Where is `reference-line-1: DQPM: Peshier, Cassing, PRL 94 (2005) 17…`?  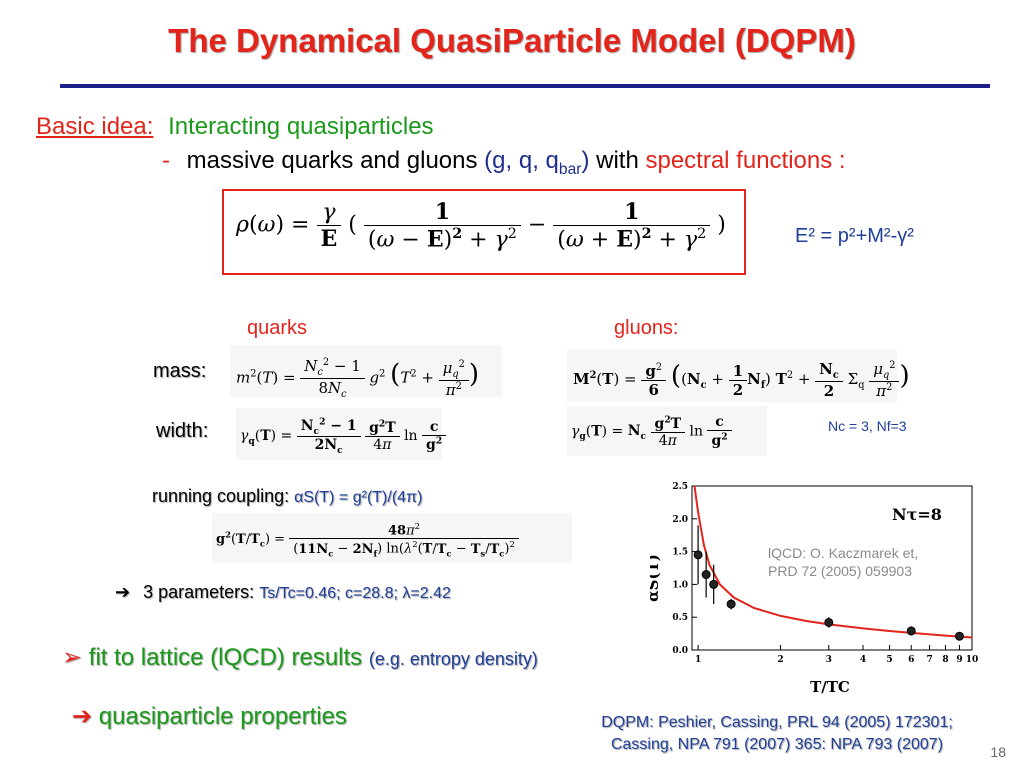
reference-line-1: DQPM: Peshier, Cassing, PRL 94 (2005) 17… is located at coordinates (777, 722).